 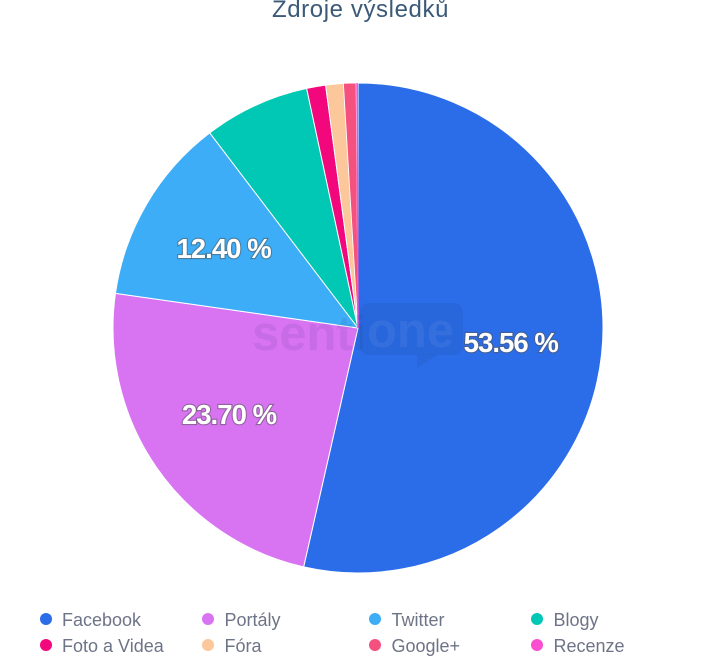 I want to click on svg-text: one, so click(x=410, y=331).